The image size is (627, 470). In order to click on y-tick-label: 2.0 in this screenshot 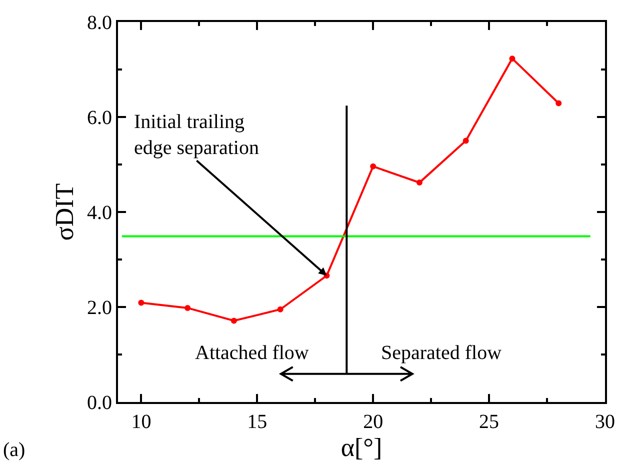, I will do `click(99, 308)`.